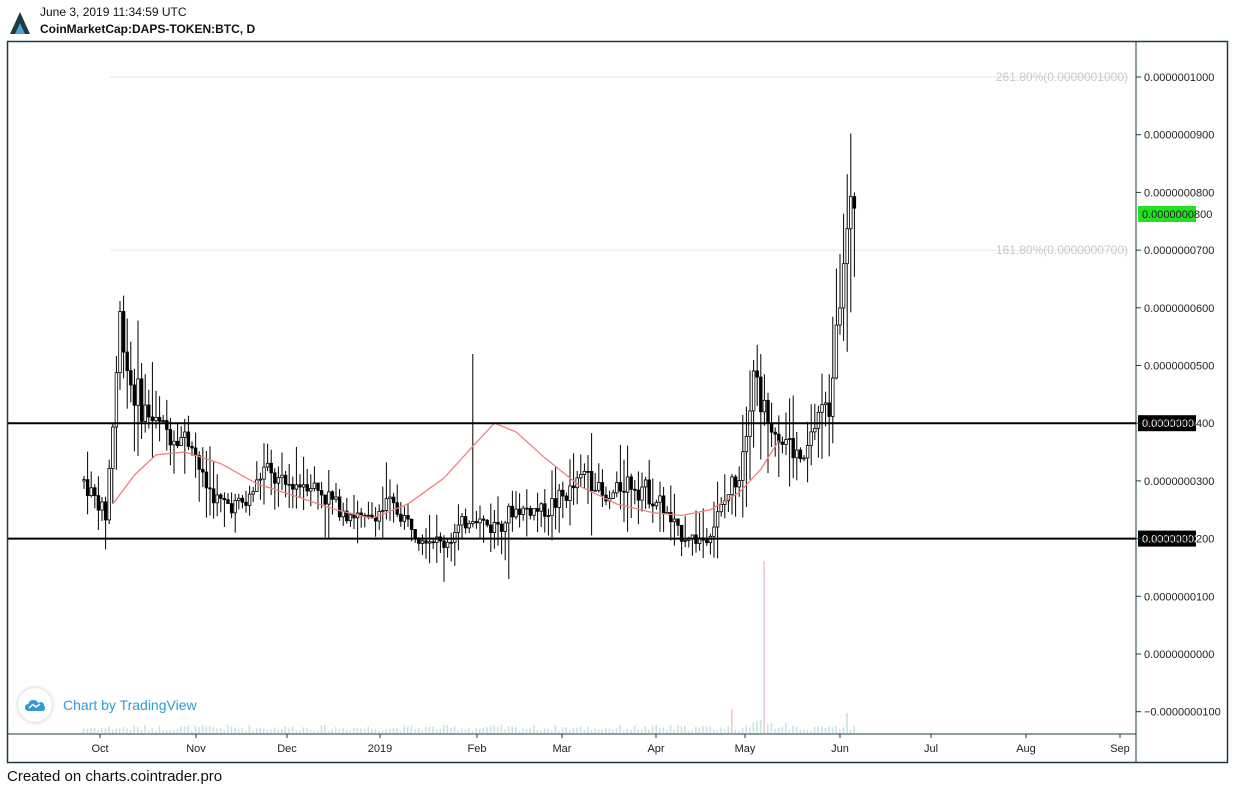 The width and height of the screenshot is (1234, 793). I want to click on x-tick-label: Sep, so click(1120, 749).